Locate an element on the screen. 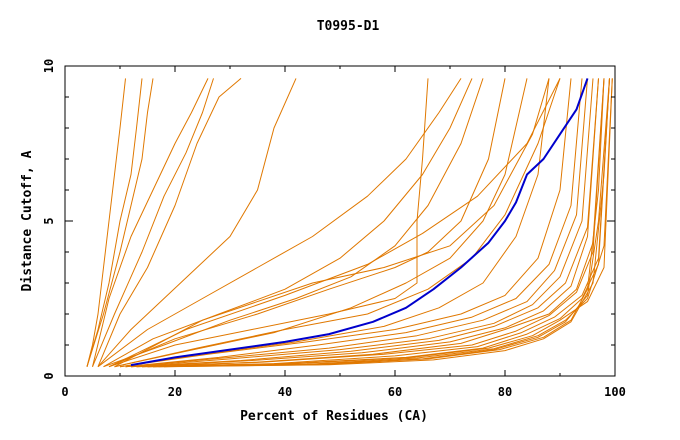 The width and height of the screenshot is (680, 440). y-axis-label: Distance Cutoff, A is located at coordinates (27, 220).